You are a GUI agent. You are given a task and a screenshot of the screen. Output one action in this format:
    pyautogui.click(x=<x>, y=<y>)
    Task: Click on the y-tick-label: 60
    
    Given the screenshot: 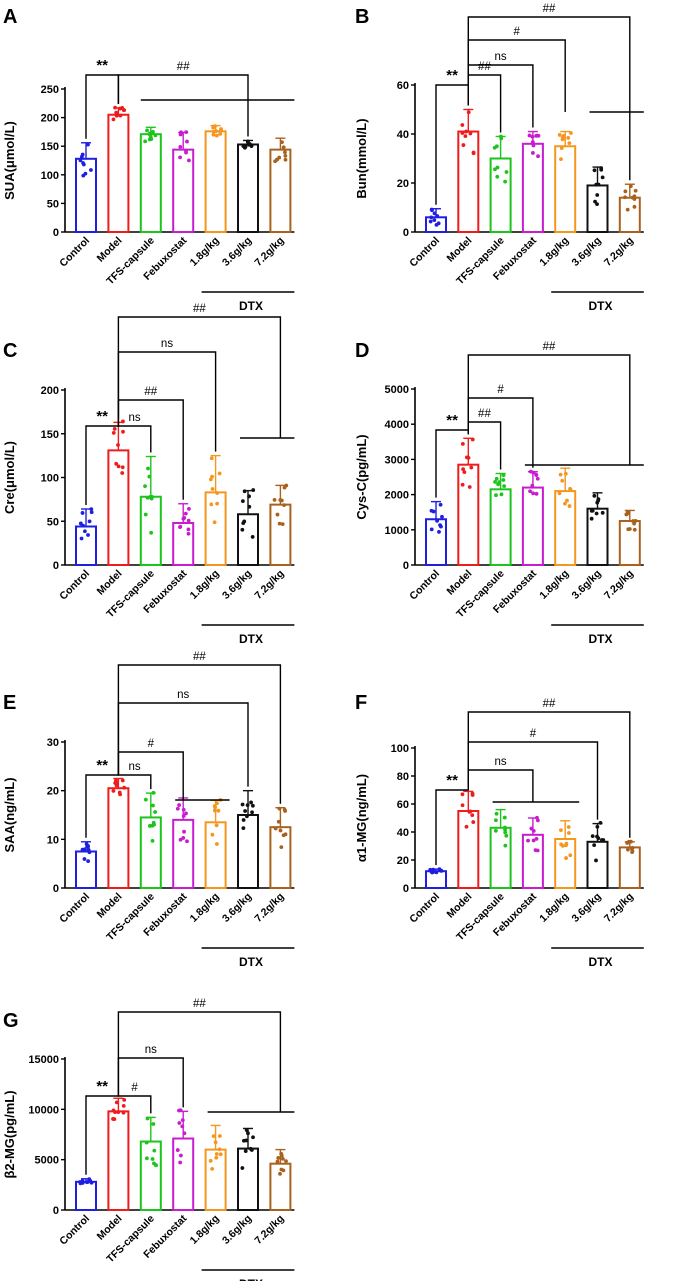 What is the action you would take?
    pyautogui.click(x=403, y=86)
    